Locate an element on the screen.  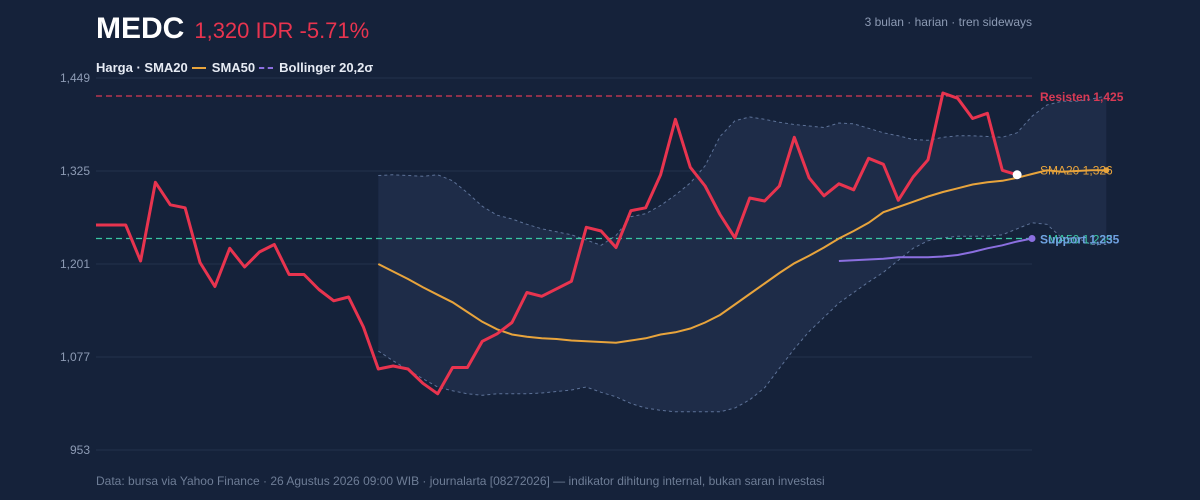
legend-sma20-swatch is located at coordinates (198, 67).